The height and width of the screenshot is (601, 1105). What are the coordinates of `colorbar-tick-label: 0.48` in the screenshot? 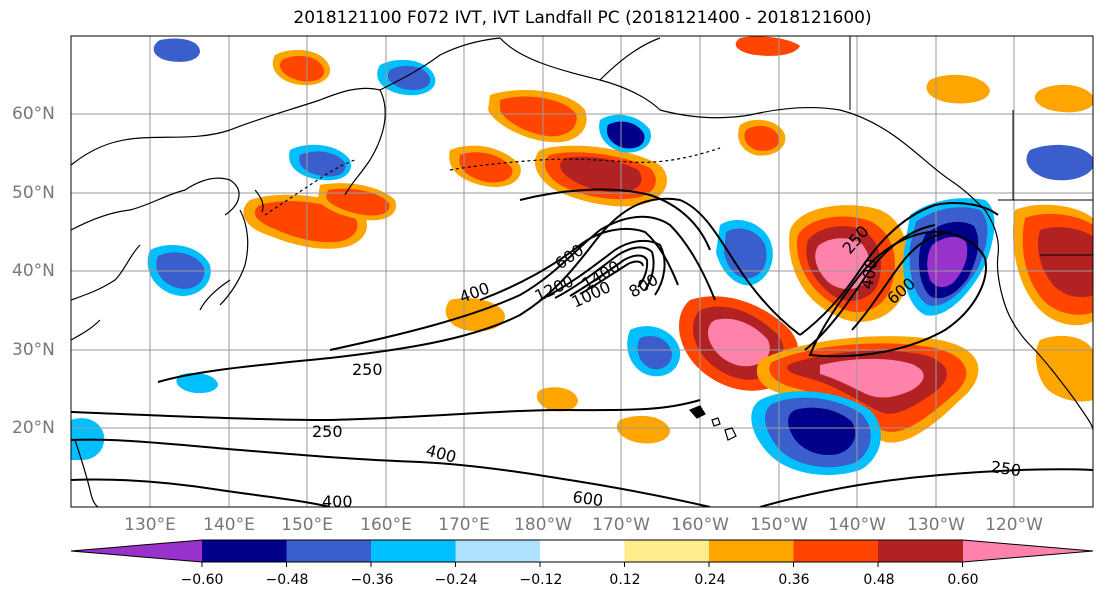 It's located at (879, 580).